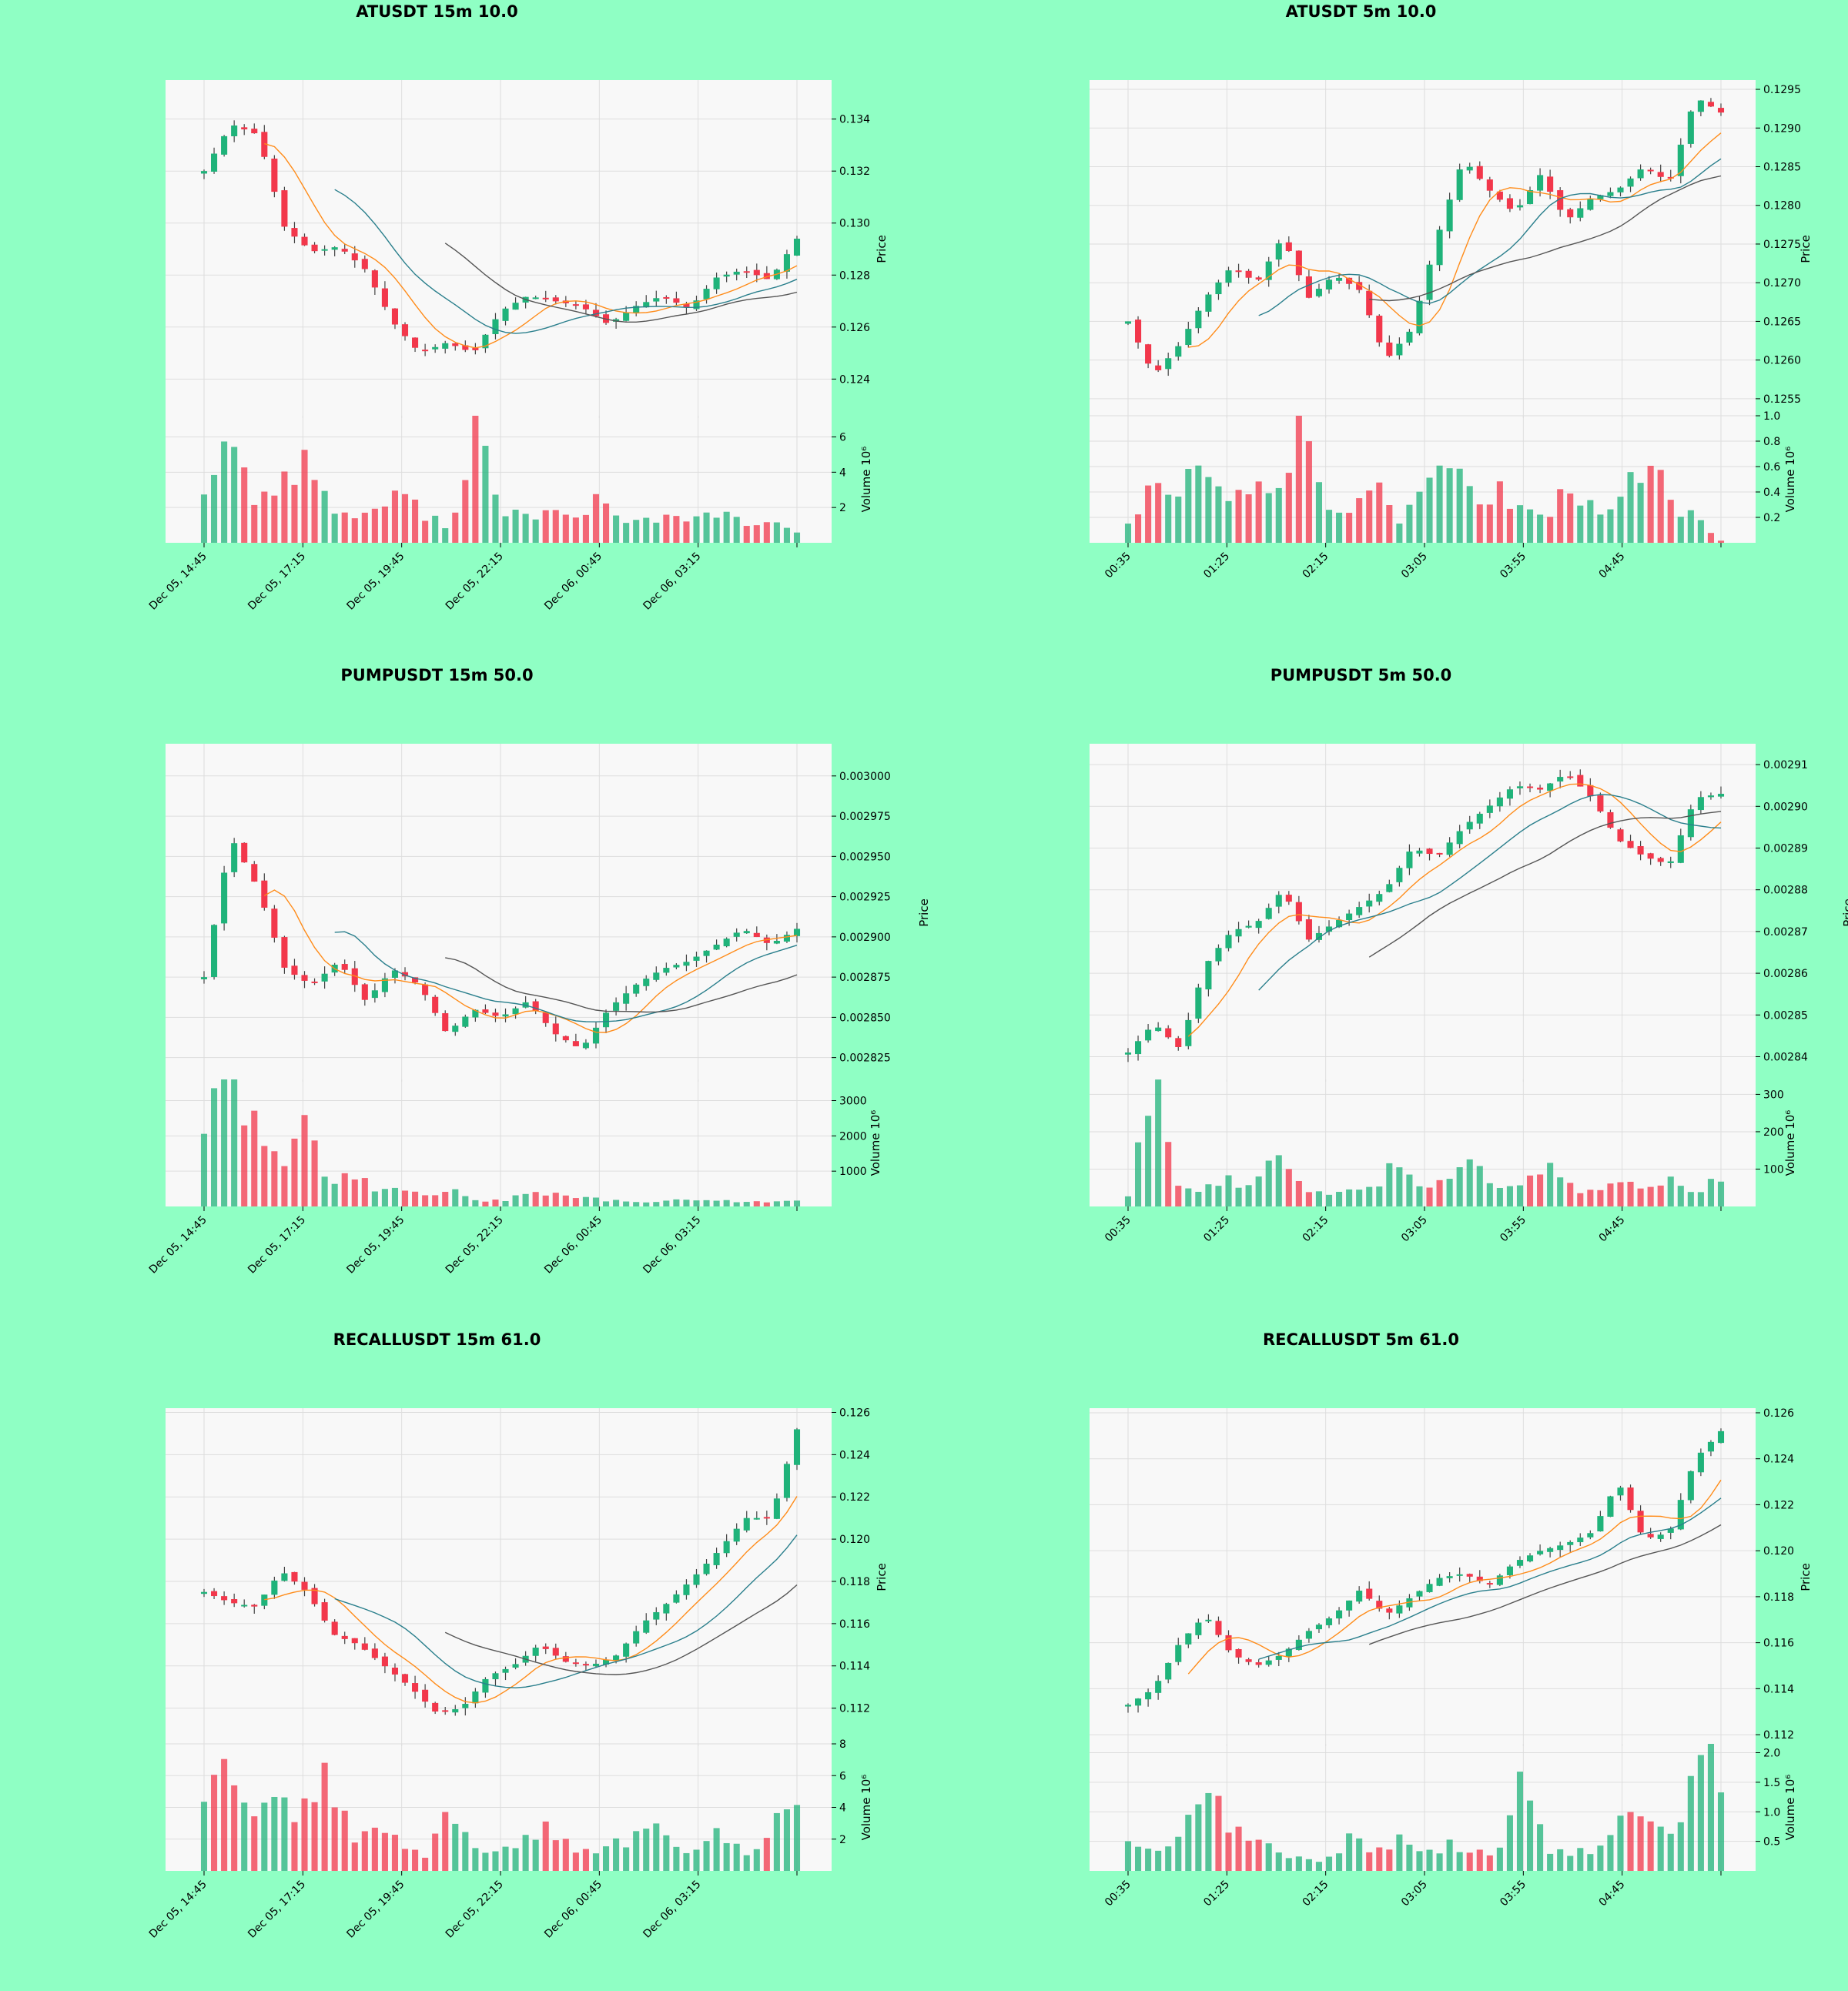 The height and width of the screenshot is (1991, 1848). What do you see at coordinates (499, 1577) in the screenshot?
I see `price-plot-area` at bounding box center [499, 1577].